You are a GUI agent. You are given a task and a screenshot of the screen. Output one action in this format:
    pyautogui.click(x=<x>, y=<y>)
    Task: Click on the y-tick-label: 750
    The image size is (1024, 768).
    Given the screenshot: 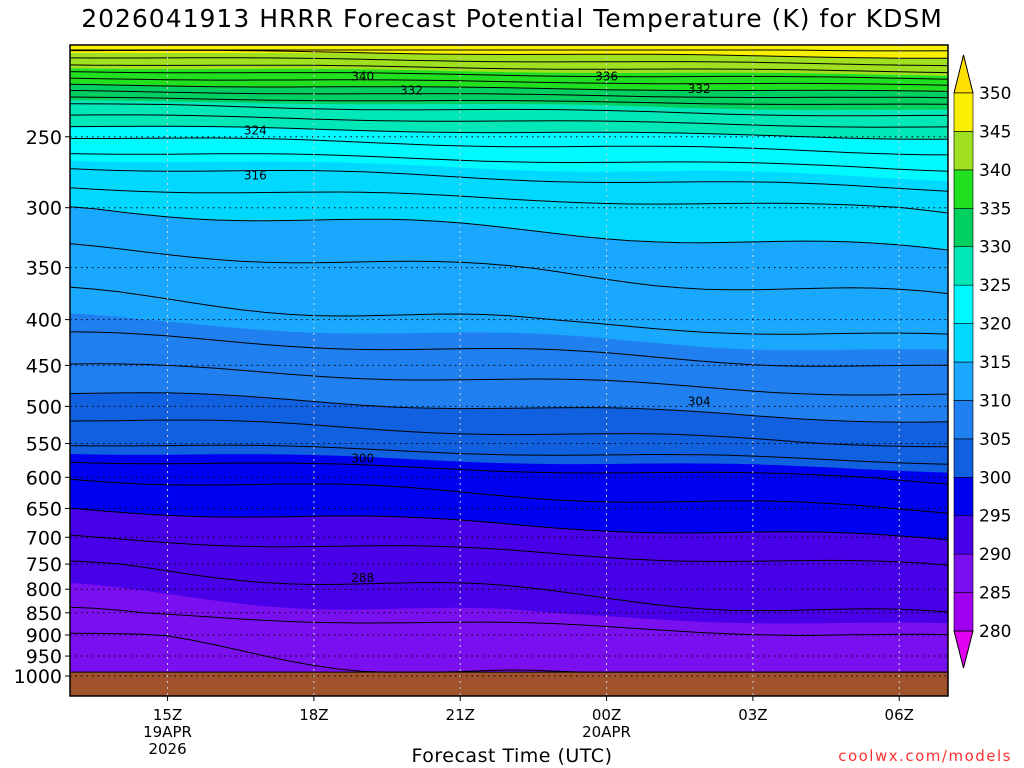 What is the action you would take?
    pyautogui.click(x=44, y=565)
    